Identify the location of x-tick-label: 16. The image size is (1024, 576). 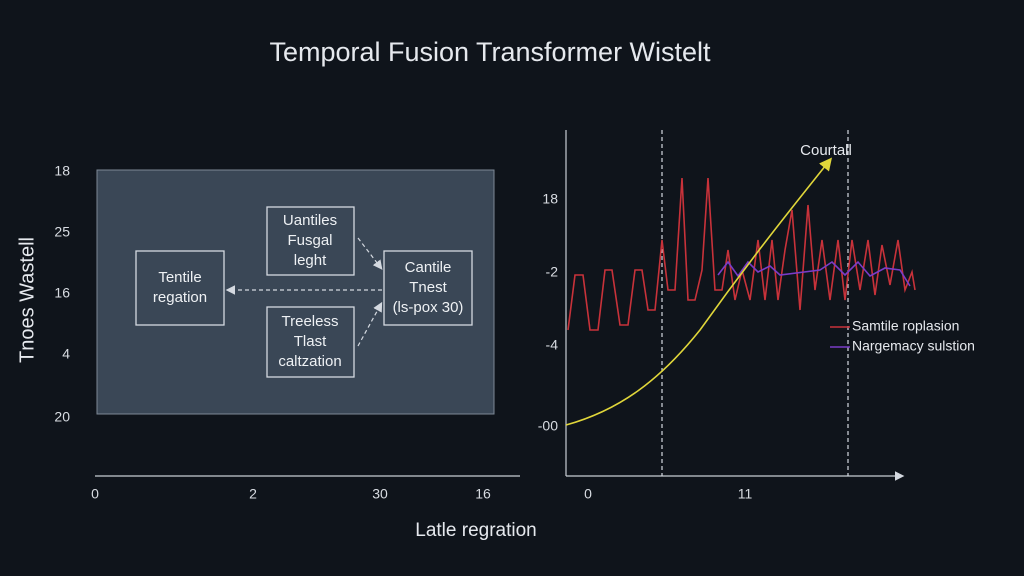
(483, 494).